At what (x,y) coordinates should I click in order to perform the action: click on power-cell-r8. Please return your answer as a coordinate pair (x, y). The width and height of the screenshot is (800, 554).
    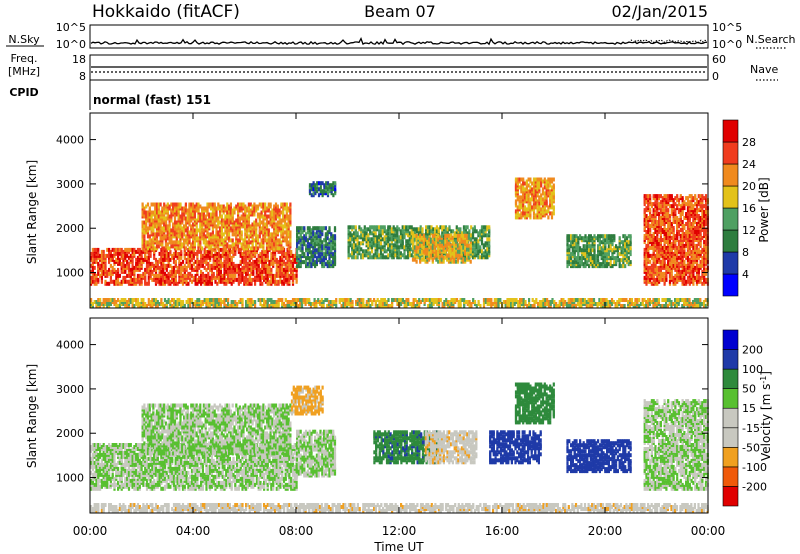
    Looking at the image, I should click on (660, 234).